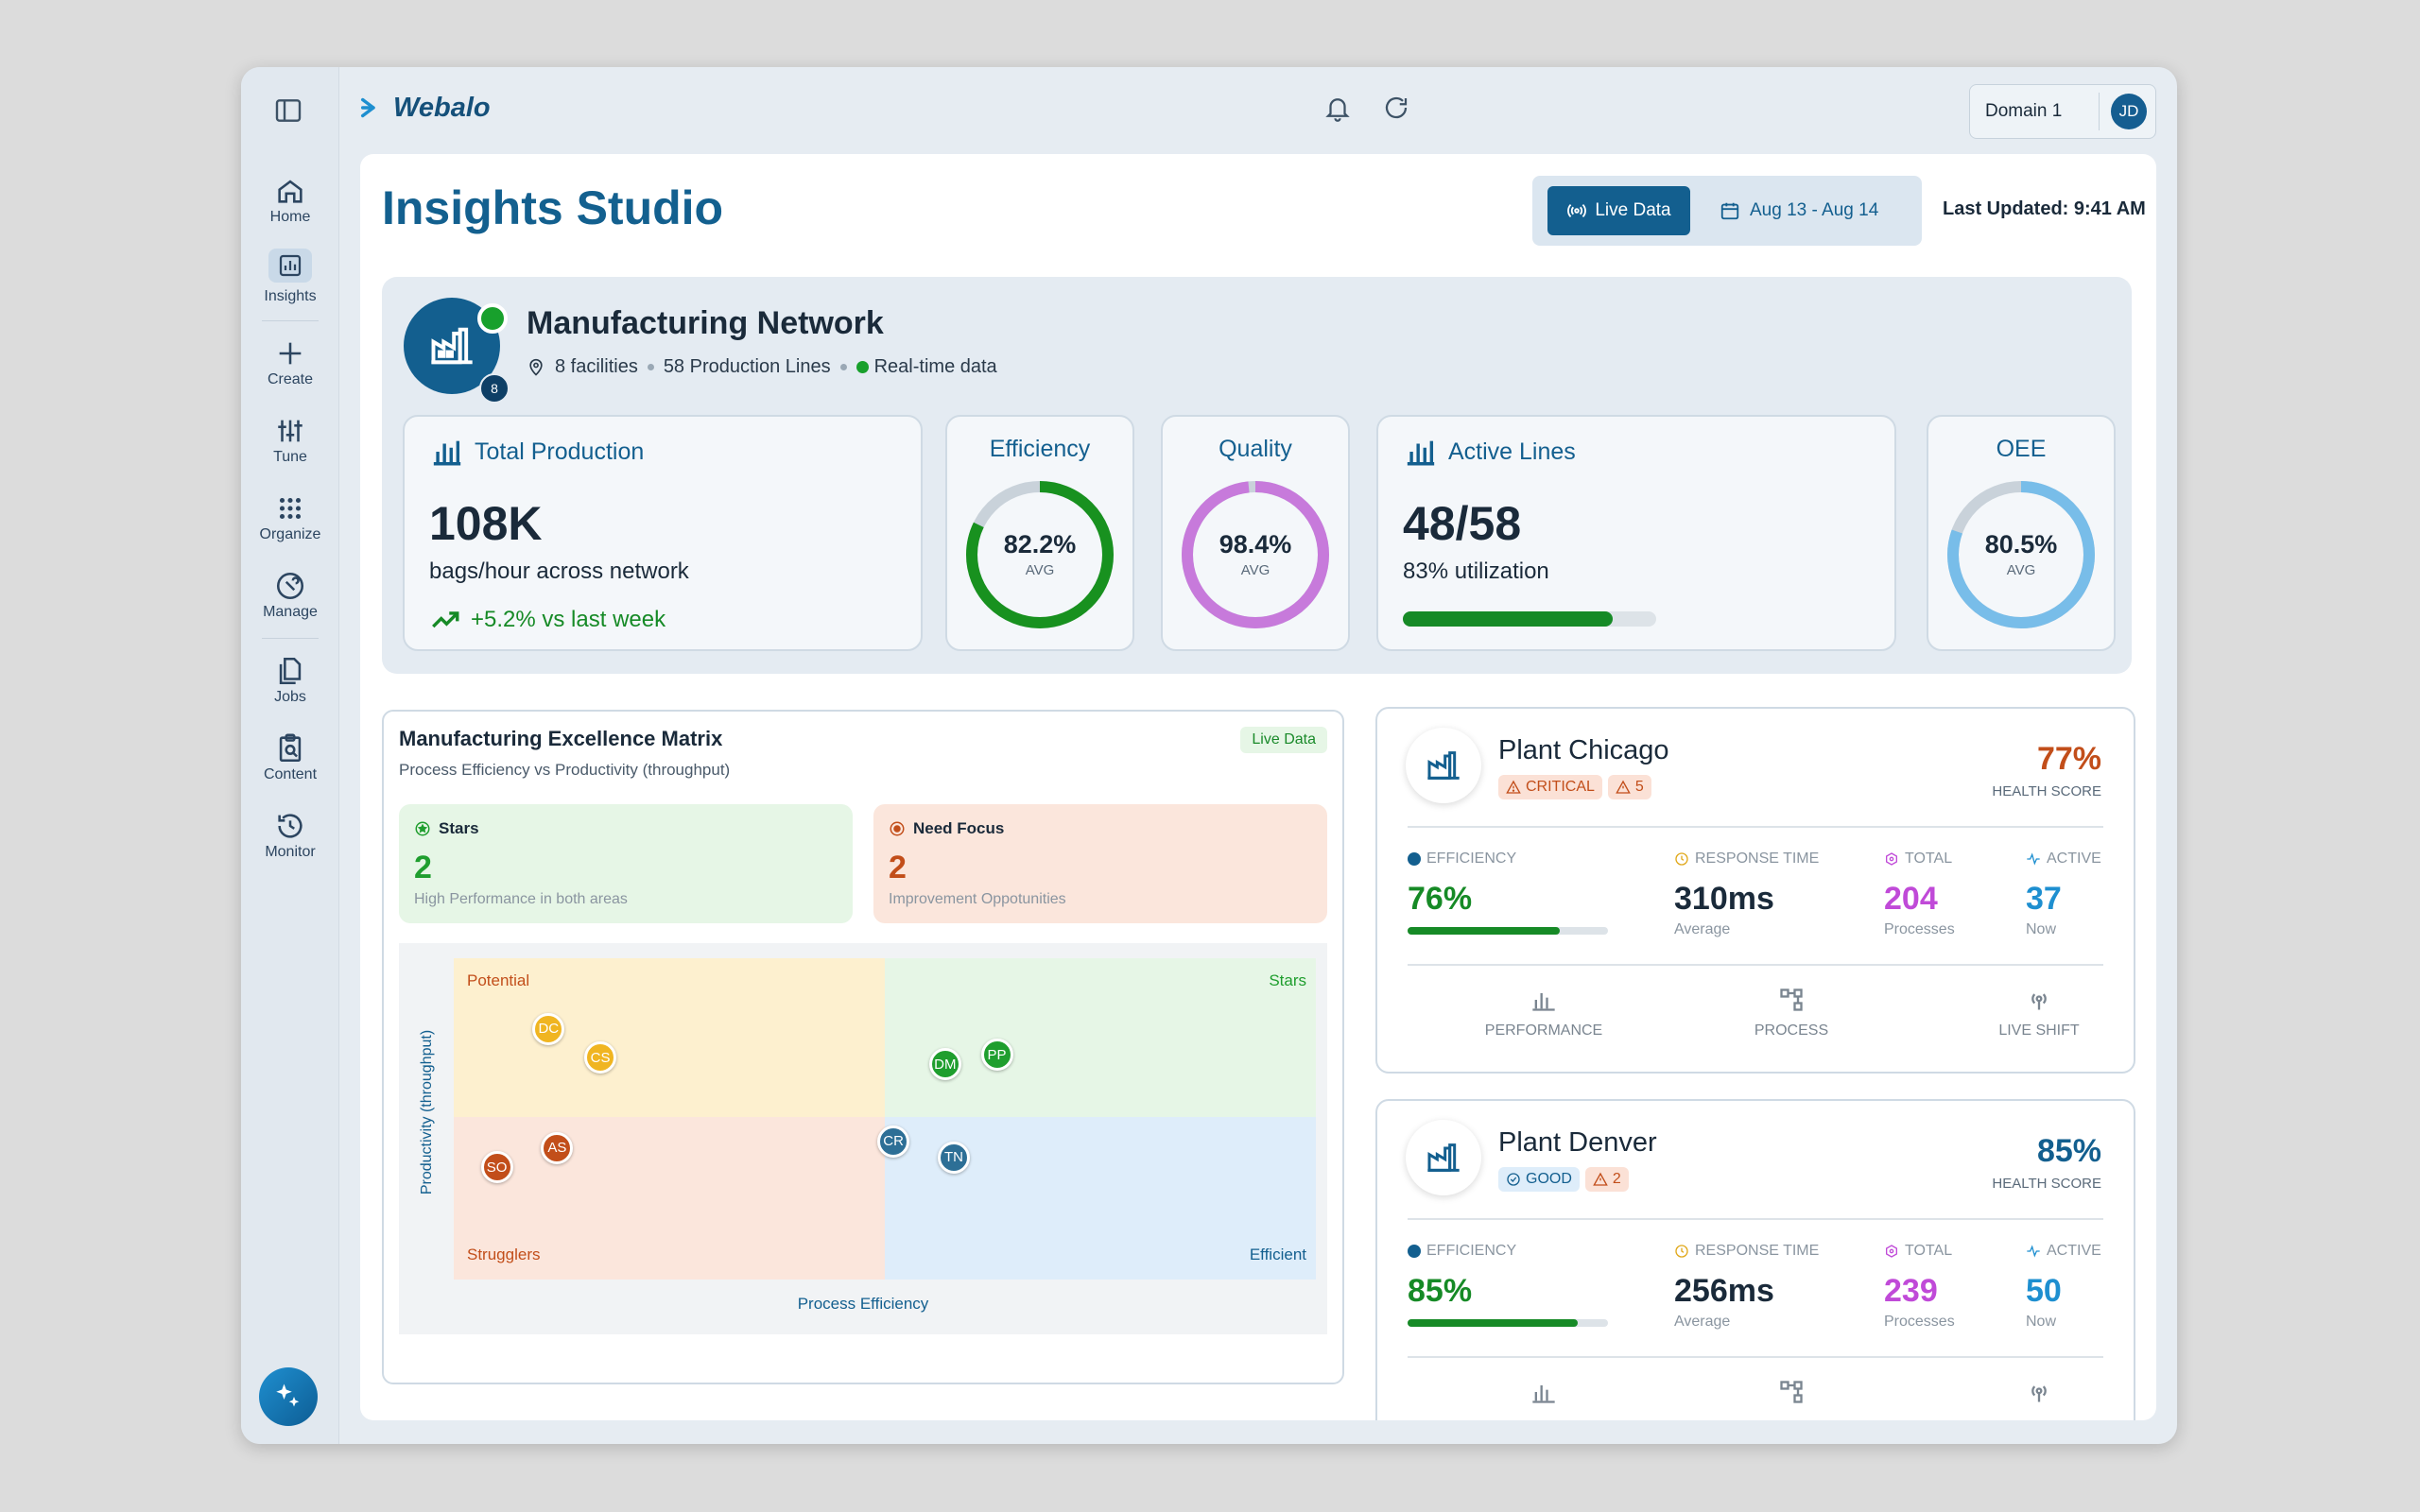 The height and width of the screenshot is (1512, 2420). What do you see at coordinates (1340, 111) in the screenshot?
I see `bell-icon` at bounding box center [1340, 111].